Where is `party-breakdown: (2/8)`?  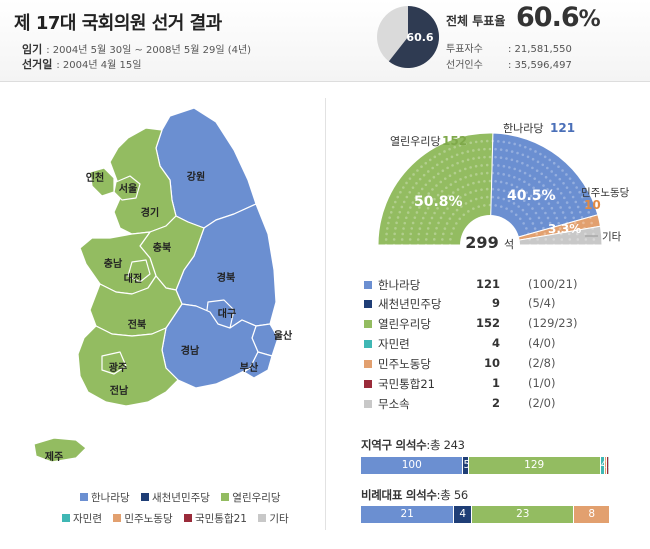 party-breakdown: (2/8) is located at coordinates (542, 363).